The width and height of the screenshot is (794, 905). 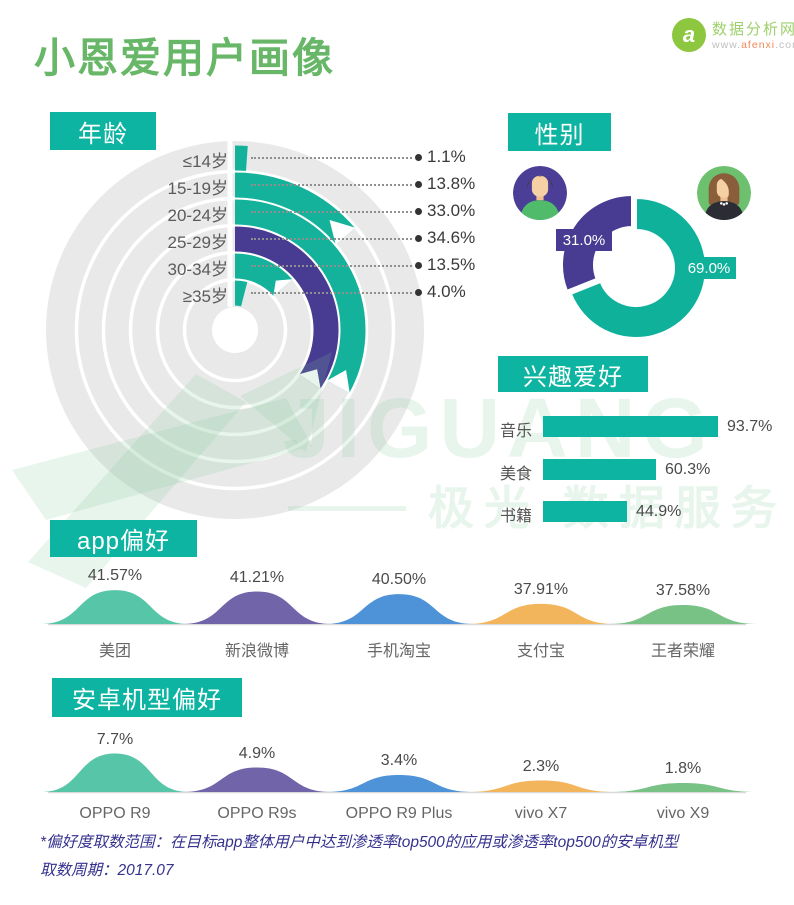 What do you see at coordinates (107, 870) in the screenshot?
I see `footer-note-line2: 取数周期：2017.07` at bounding box center [107, 870].